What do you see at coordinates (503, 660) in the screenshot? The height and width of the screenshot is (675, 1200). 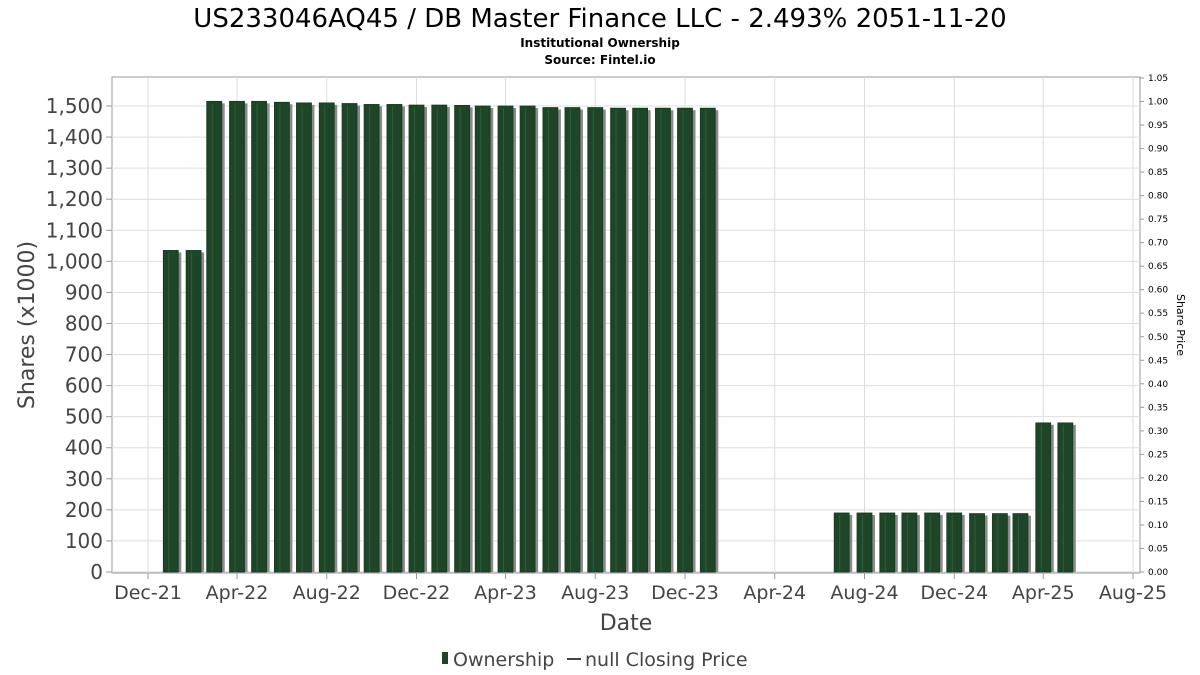 I see `legend-ownership-label: Ownership` at bounding box center [503, 660].